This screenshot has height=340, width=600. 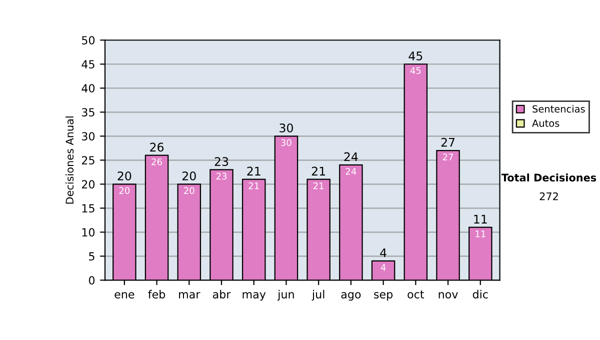 I want to click on data-label: 30, so click(x=286, y=142).